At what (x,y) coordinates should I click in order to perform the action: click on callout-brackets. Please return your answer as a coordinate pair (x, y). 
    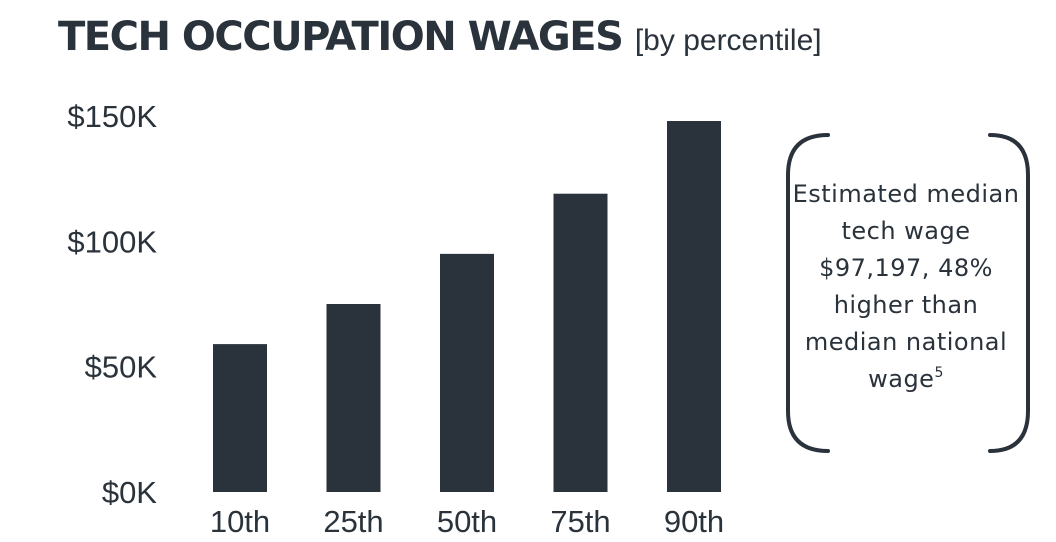
    Looking at the image, I should click on (908, 293).